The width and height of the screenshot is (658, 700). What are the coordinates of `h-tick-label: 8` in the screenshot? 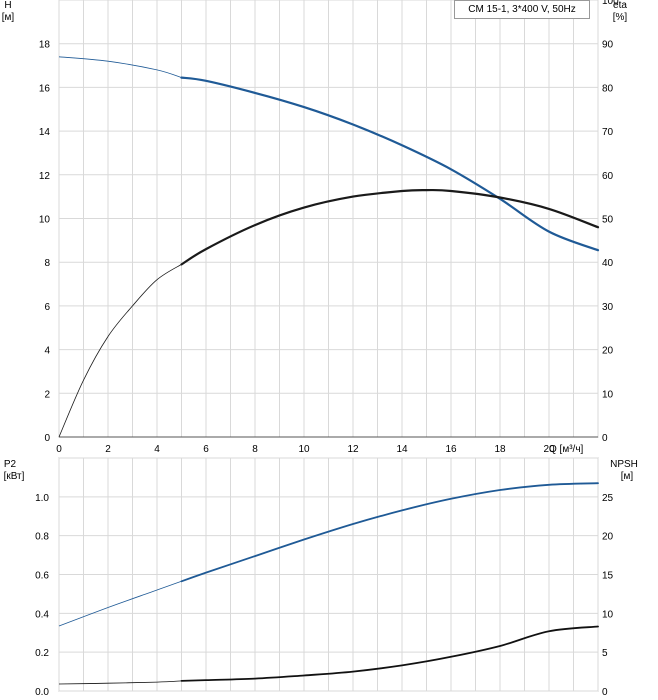 It's located at (47, 263).